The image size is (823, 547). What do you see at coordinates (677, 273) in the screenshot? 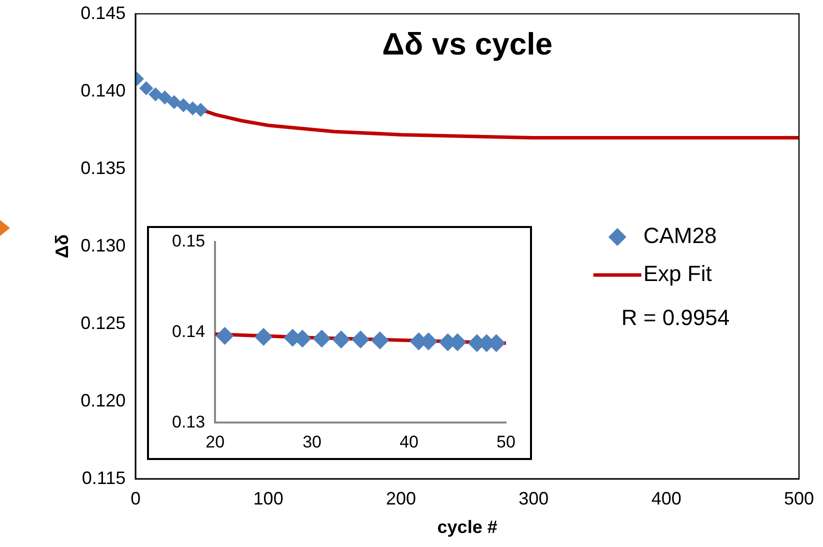
I see `legend-label: Exp Fit` at bounding box center [677, 273].